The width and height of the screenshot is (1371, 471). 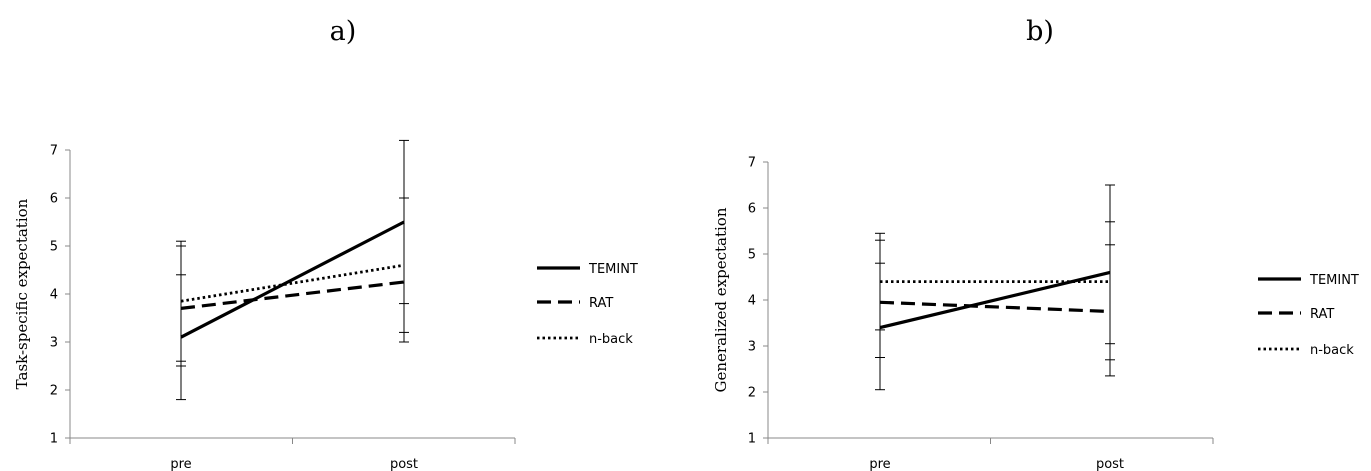 What do you see at coordinates (343, 31) in the screenshot?
I see `panel-label: a)` at bounding box center [343, 31].